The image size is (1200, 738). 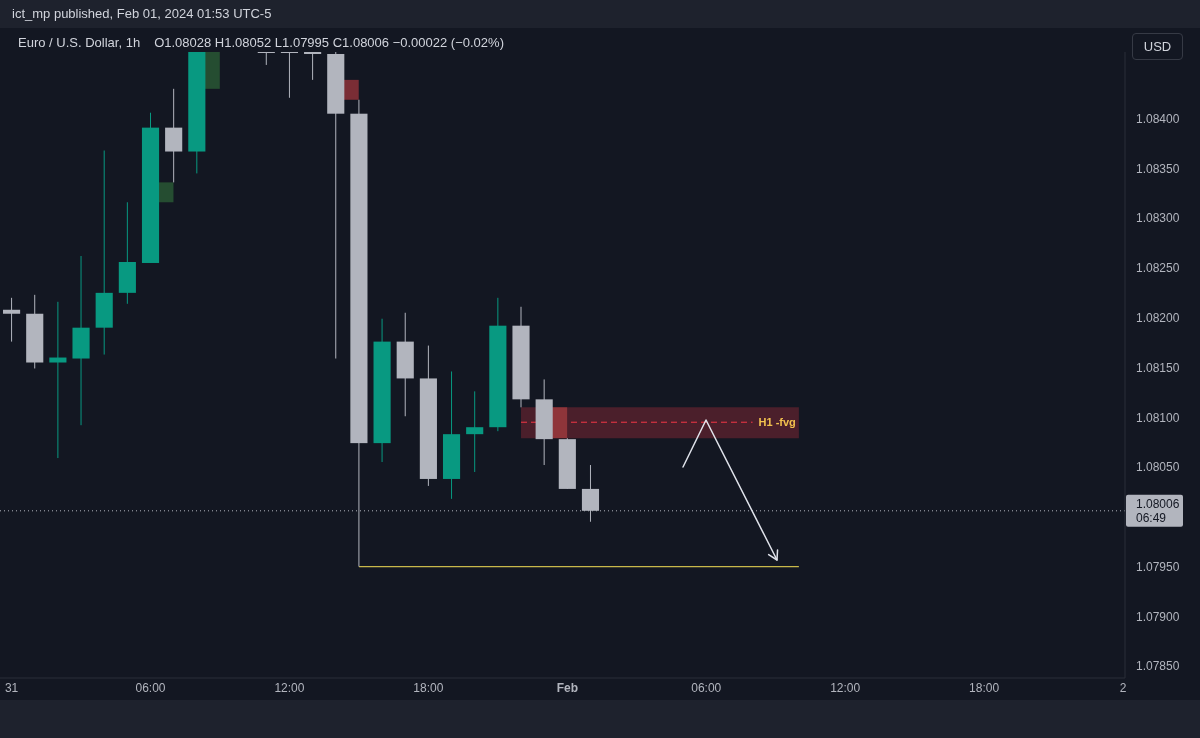 What do you see at coordinates (1123, 687) in the screenshot?
I see `x-tick-label: 2` at bounding box center [1123, 687].